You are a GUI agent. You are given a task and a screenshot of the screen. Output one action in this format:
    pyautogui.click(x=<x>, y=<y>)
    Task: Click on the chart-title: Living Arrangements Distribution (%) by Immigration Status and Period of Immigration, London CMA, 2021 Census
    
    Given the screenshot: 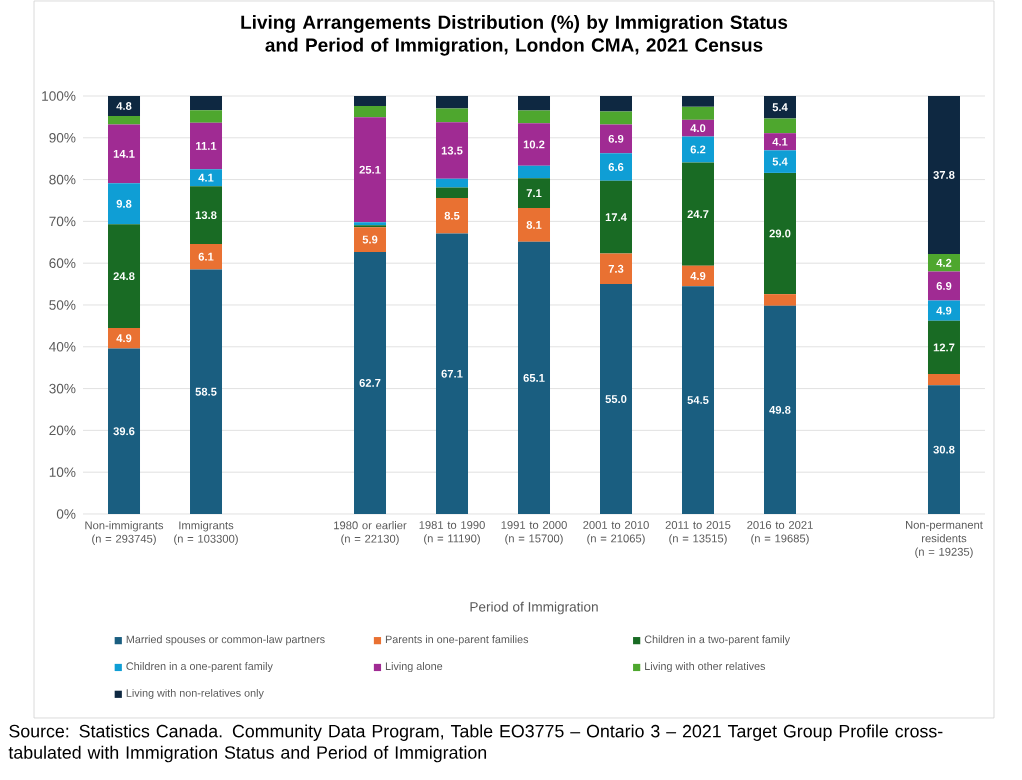 What is the action you would take?
    pyautogui.click(x=514, y=35)
    